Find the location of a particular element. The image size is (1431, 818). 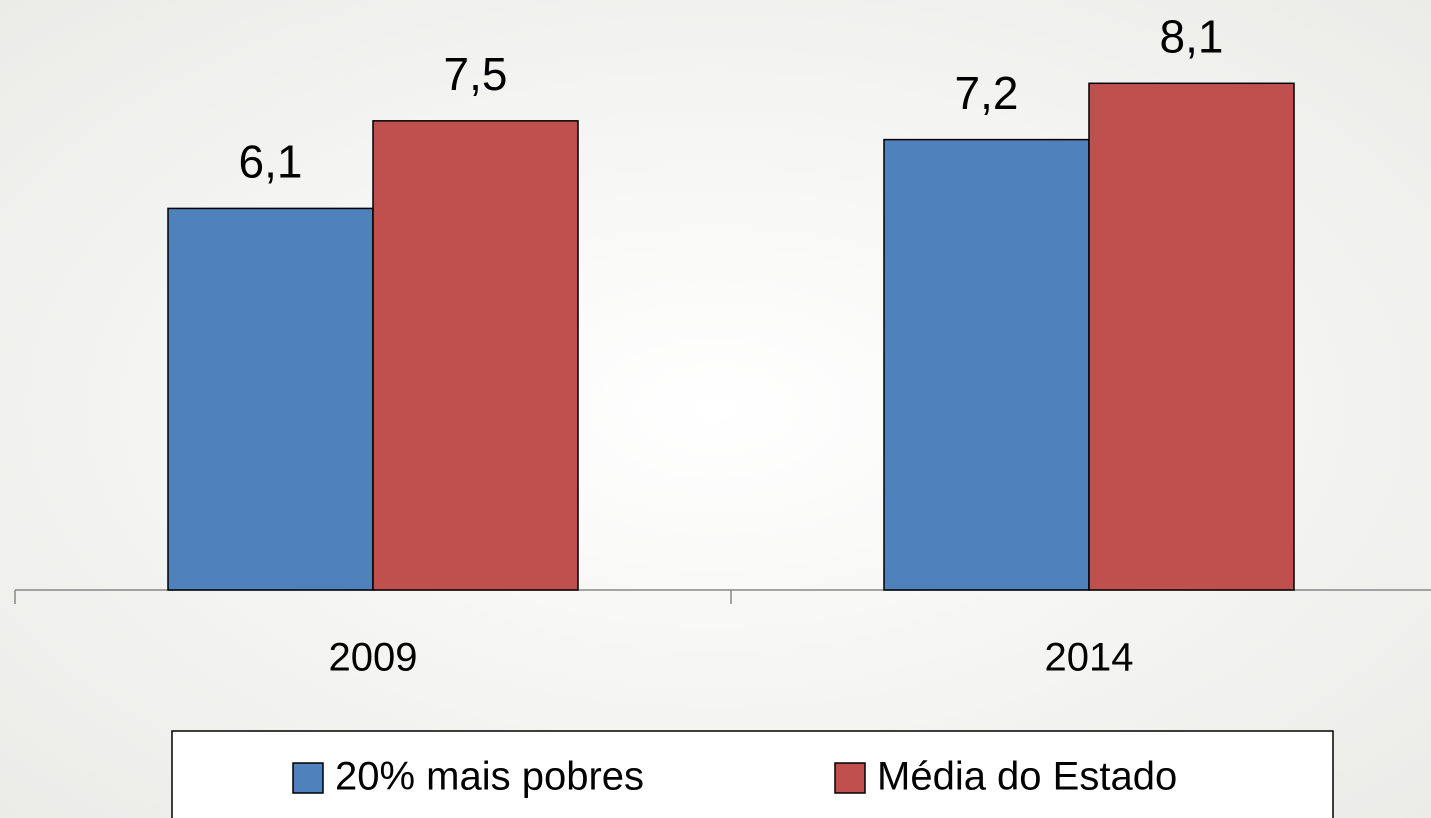

data-label: 7,2 is located at coordinates (987, 93).